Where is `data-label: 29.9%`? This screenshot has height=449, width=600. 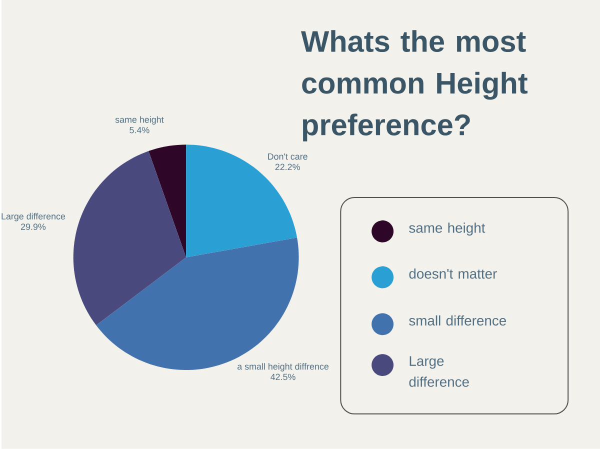
data-label: 29.9% is located at coordinates (33, 227).